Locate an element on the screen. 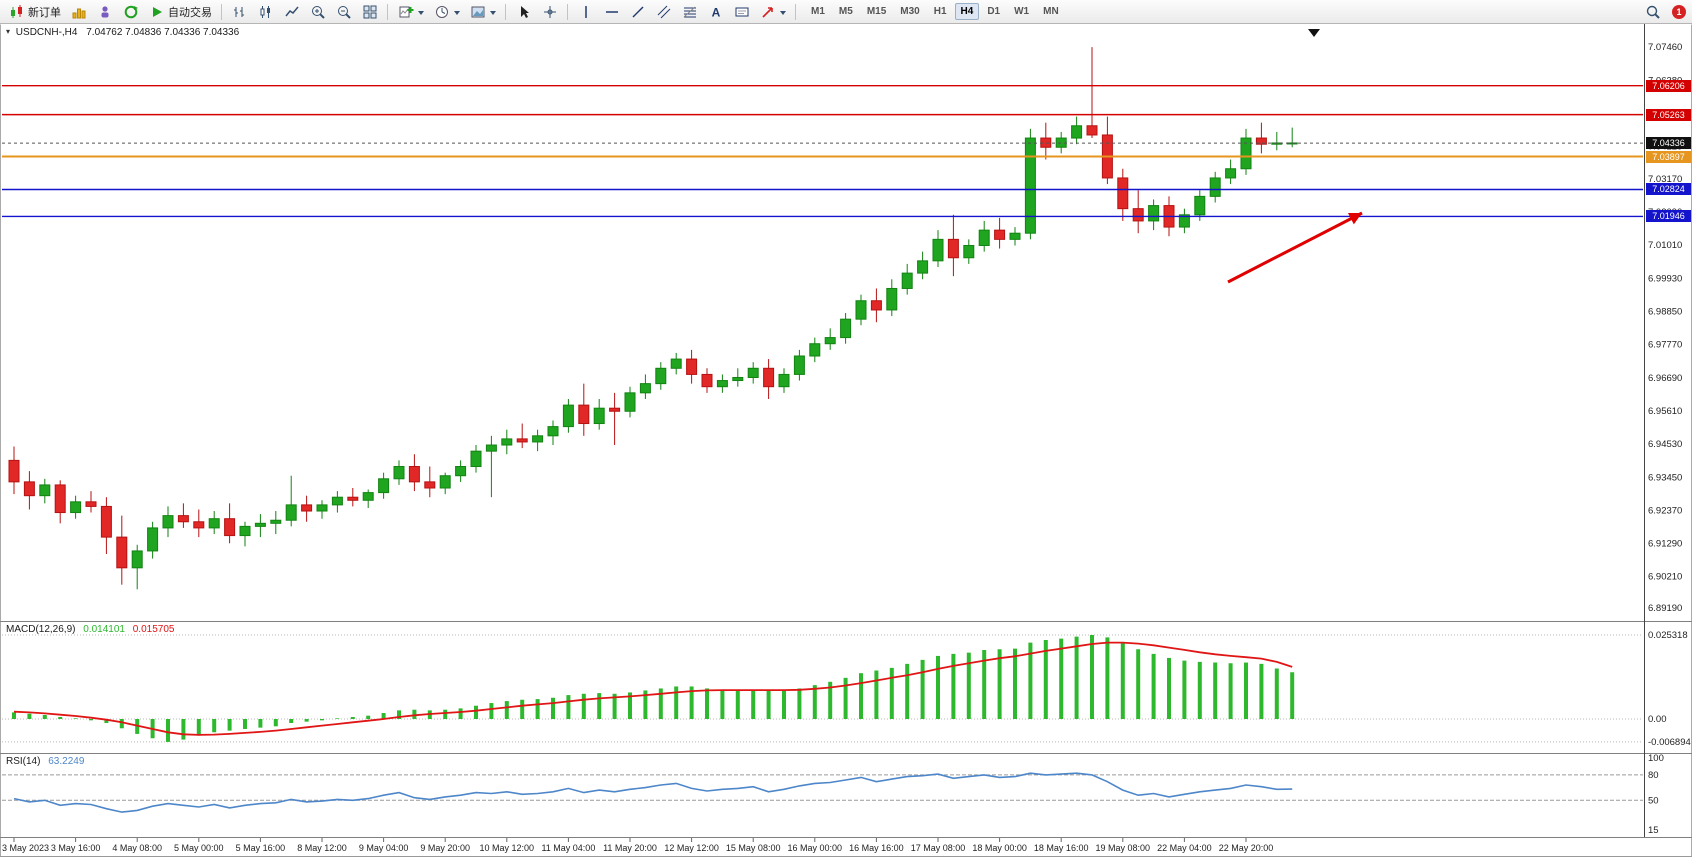 The height and width of the screenshot is (857, 1692). cursor-button is located at coordinates (523, 11).